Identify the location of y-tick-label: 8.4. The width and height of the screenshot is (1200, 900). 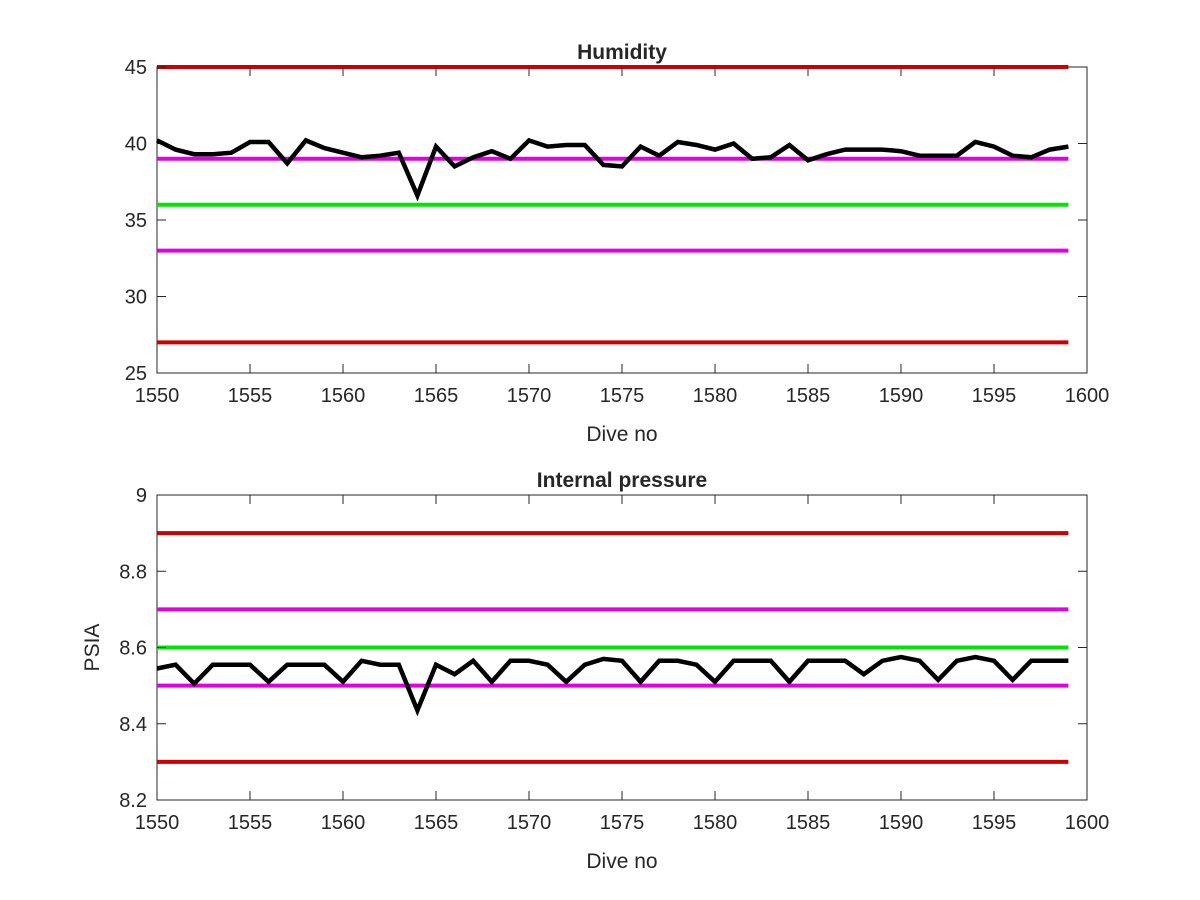
(133, 725).